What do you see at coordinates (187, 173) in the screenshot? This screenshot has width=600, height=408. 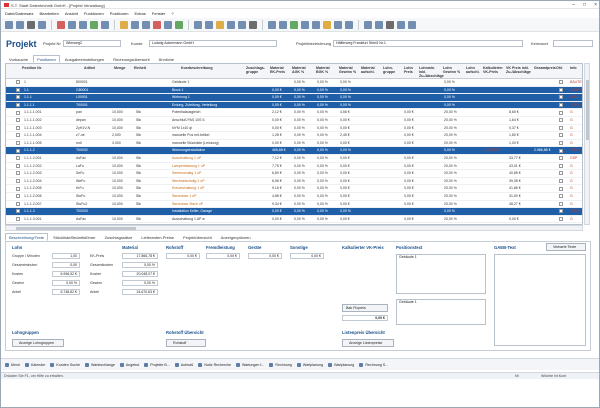 I see `cell-text: Serienschaltg 1 uP` at bounding box center [187, 173].